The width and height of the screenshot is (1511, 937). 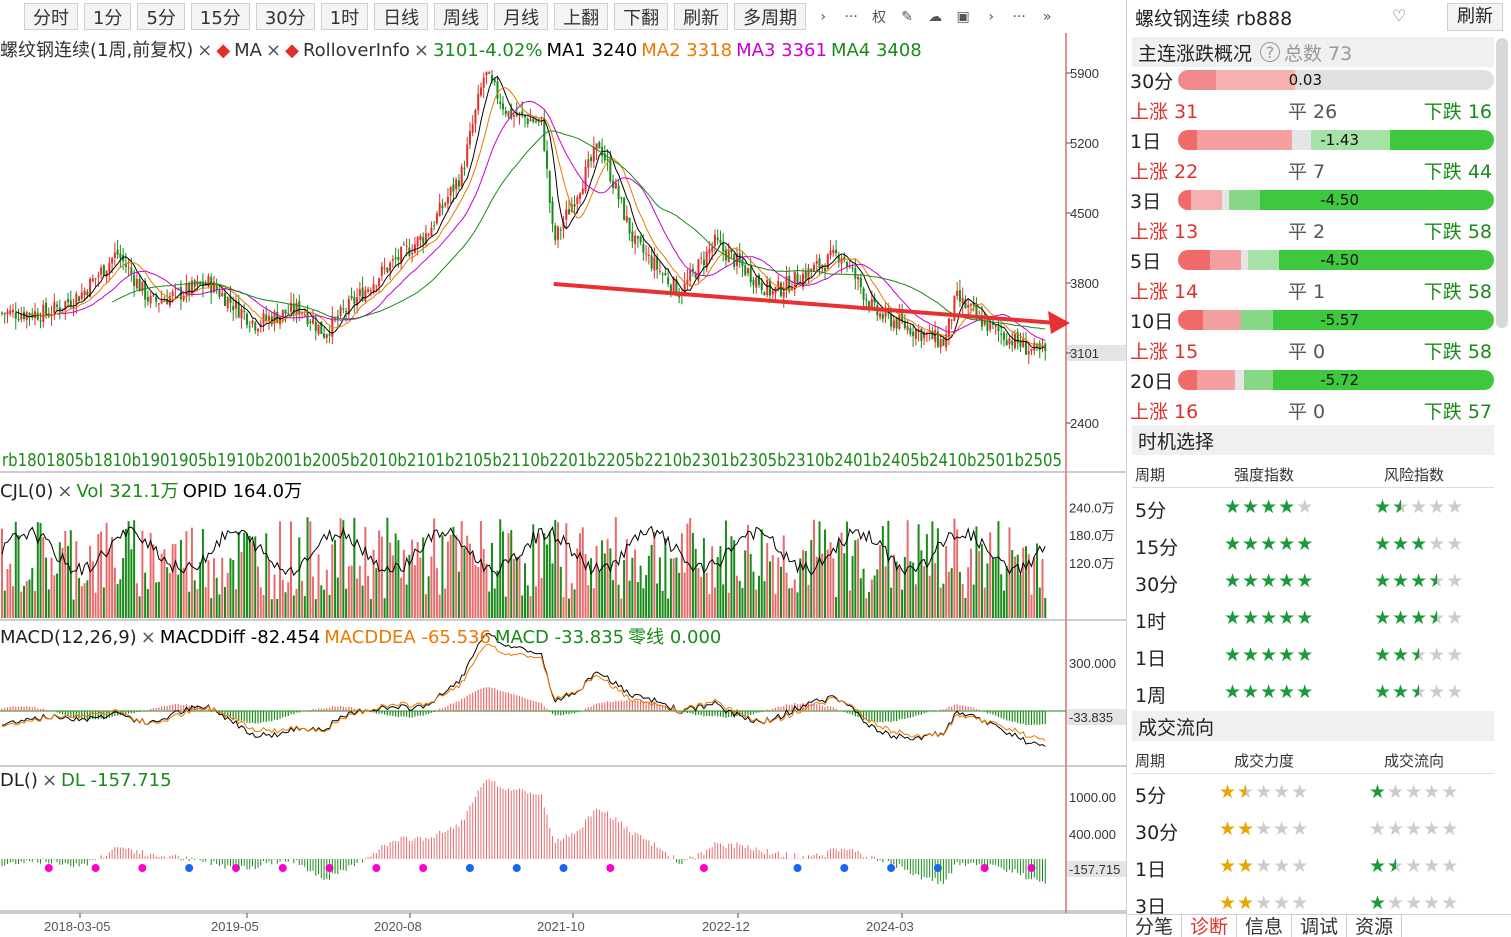 I want to click on btn-1min: 1分, so click(x=108, y=16).